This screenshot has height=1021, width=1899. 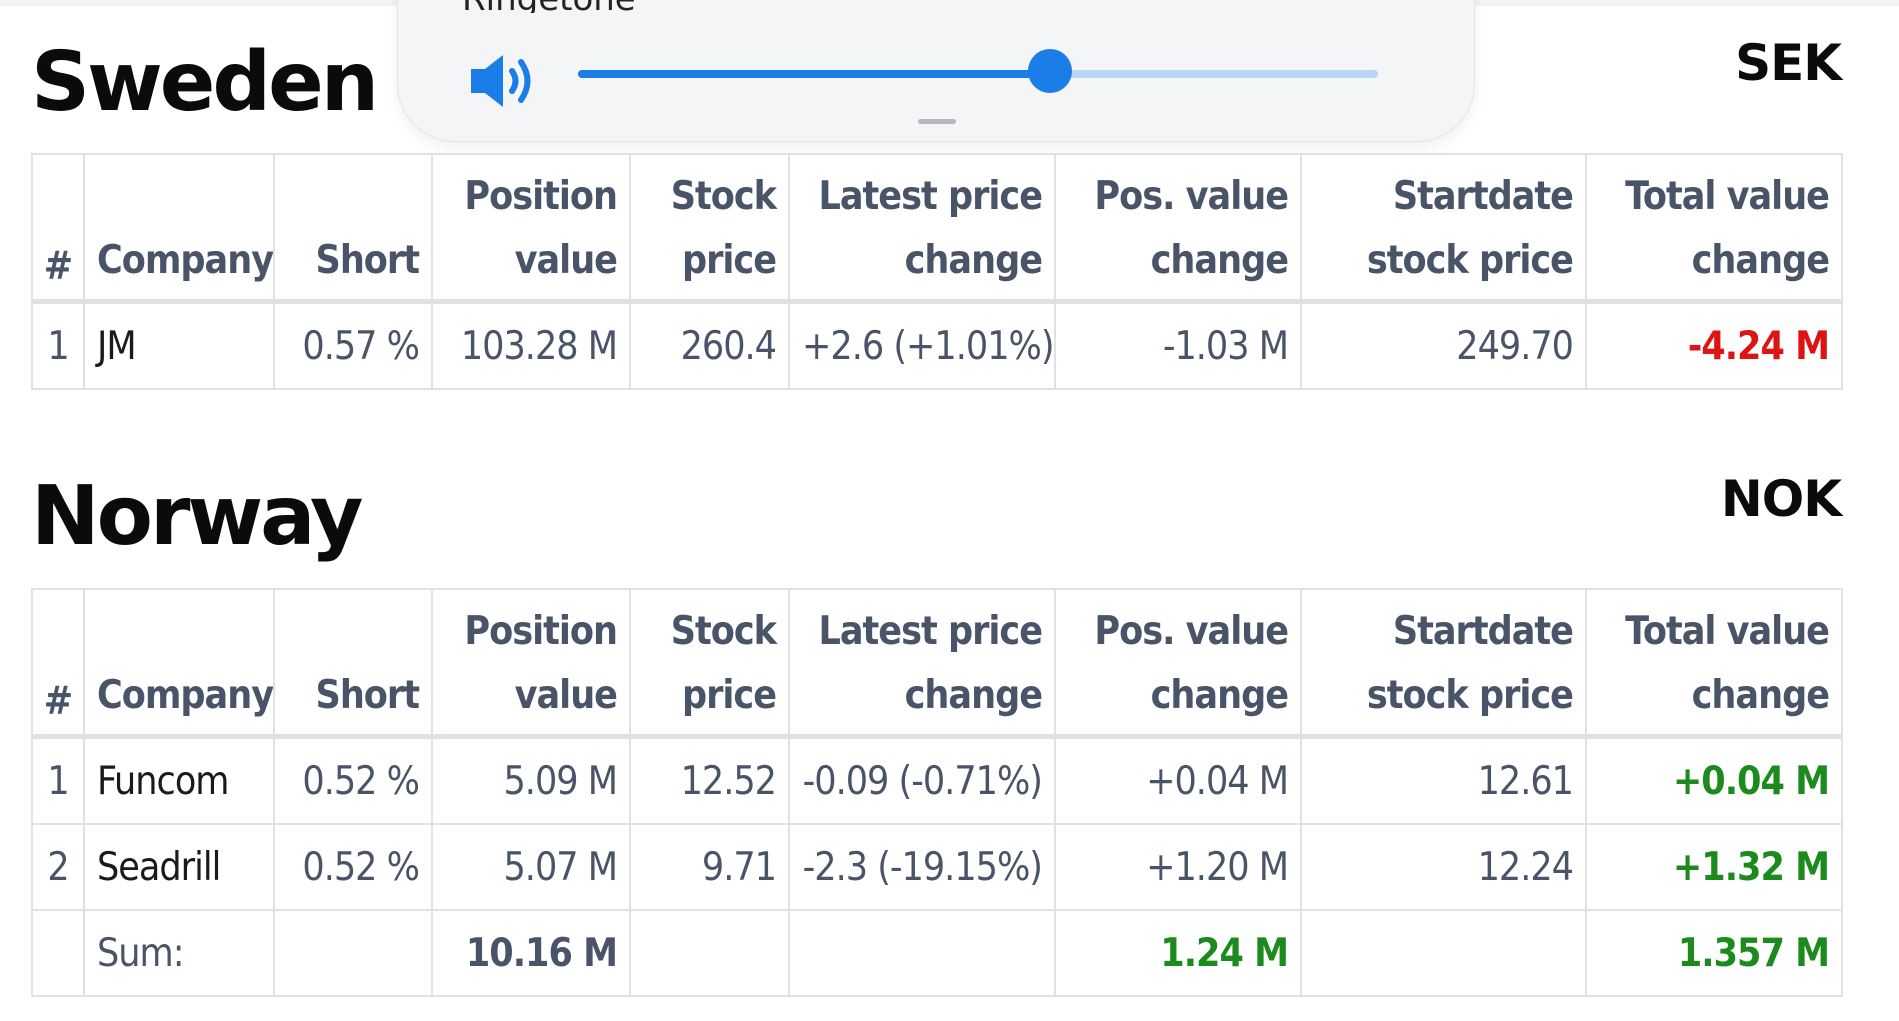 I want to click on sum-pos-value-change: 1.24 M, so click(x=1178, y=953).